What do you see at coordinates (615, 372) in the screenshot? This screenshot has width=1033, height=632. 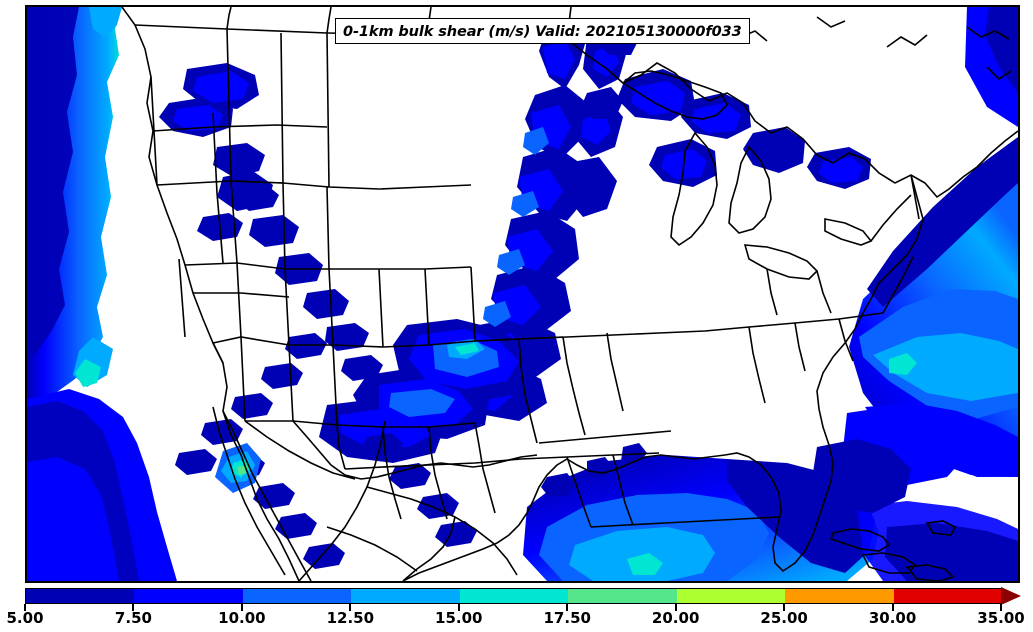 I see `border-va-nc` at bounding box center [615, 372].